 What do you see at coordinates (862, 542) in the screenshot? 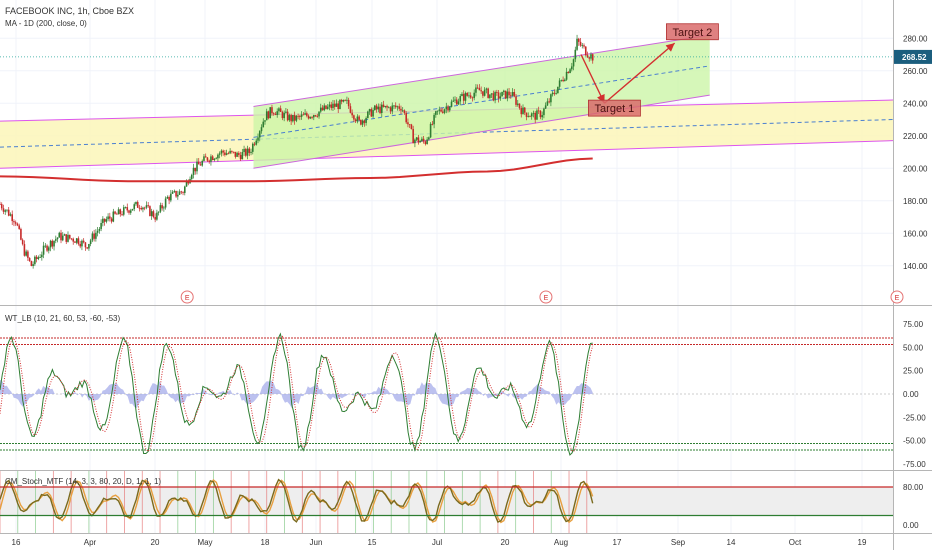
I see `x-tick-label: 19` at bounding box center [862, 542].